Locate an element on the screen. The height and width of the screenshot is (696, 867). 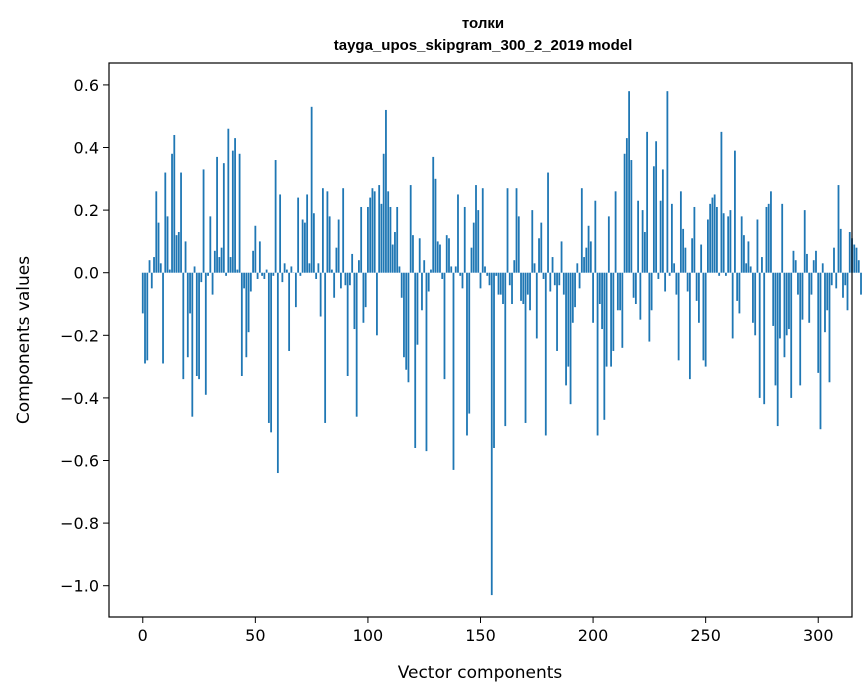
y-tick-label: 0.4 is located at coordinates (86, 148).